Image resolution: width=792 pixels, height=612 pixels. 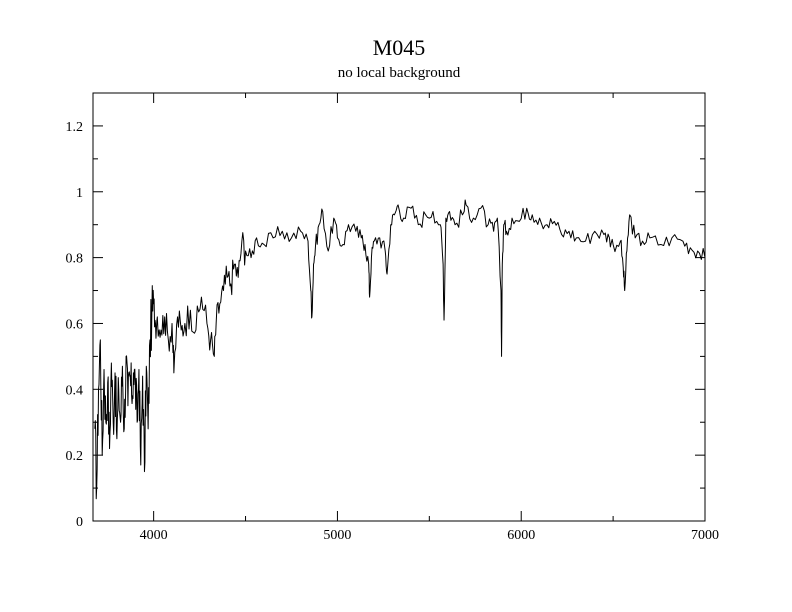 What do you see at coordinates (399, 73) in the screenshot?
I see `chart-subtitle: no local background` at bounding box center [399, 73].